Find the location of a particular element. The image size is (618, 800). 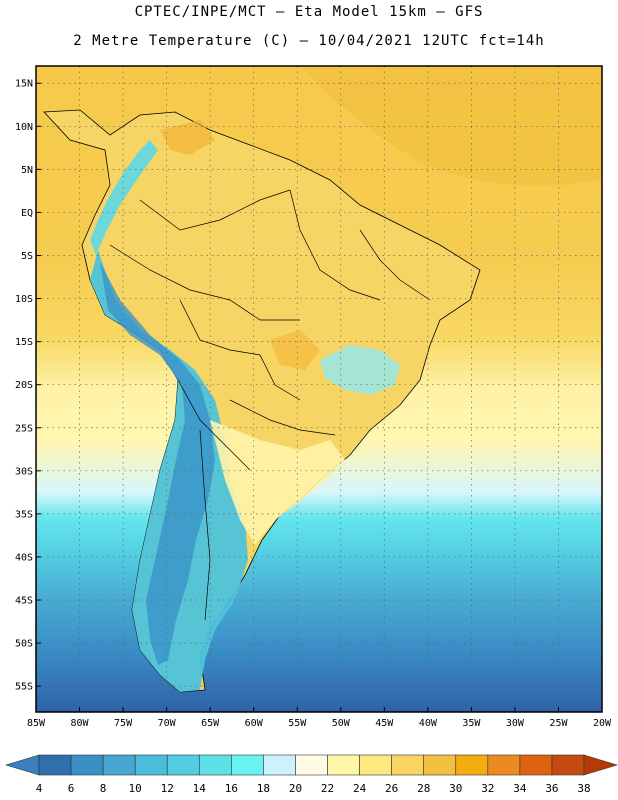

longitude-label: 55W is located at coordinates (297, 723).